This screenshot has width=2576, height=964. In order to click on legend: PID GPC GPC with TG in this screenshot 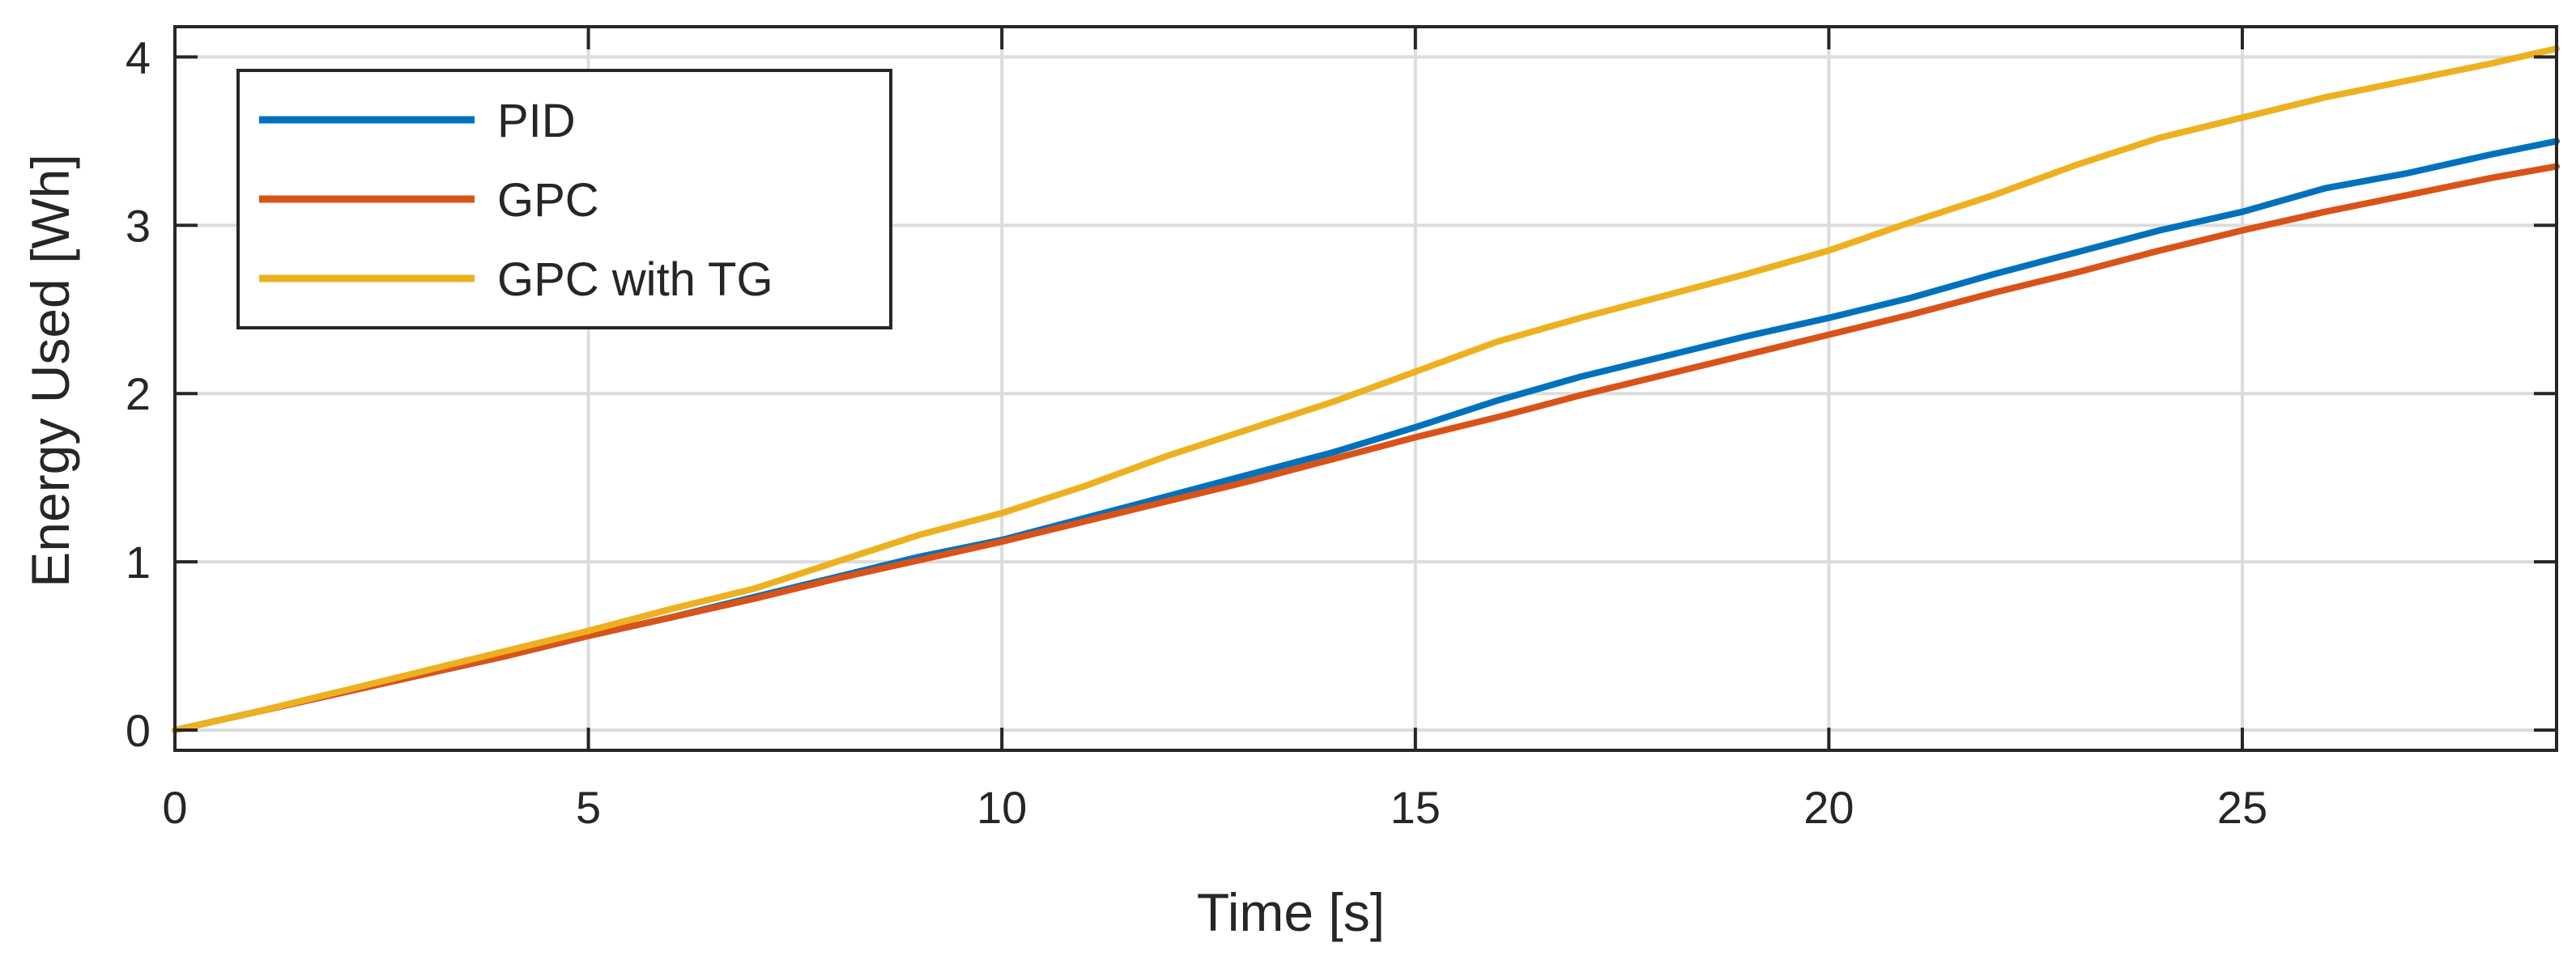, I will do `click(564, 199)`.